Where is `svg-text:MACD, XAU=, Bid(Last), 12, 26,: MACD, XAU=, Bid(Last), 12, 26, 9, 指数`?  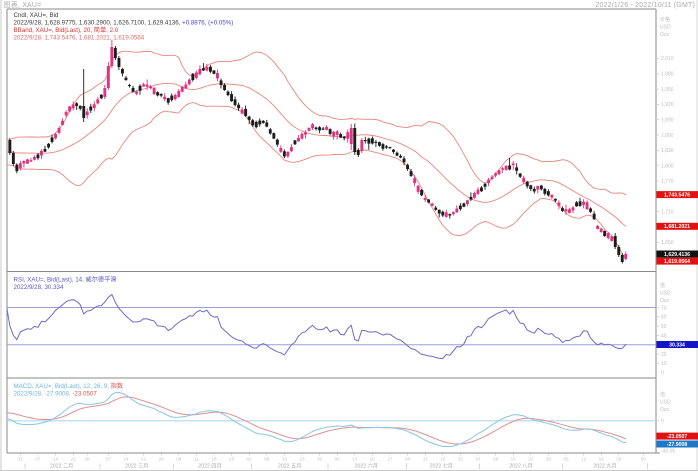
svg-text:MACD, XAU=, Bid(Last), 12, 26,: MACD, XAU=, Bid(Last), 12, 26, 9, 指数 is located at coordinates (69, 386).